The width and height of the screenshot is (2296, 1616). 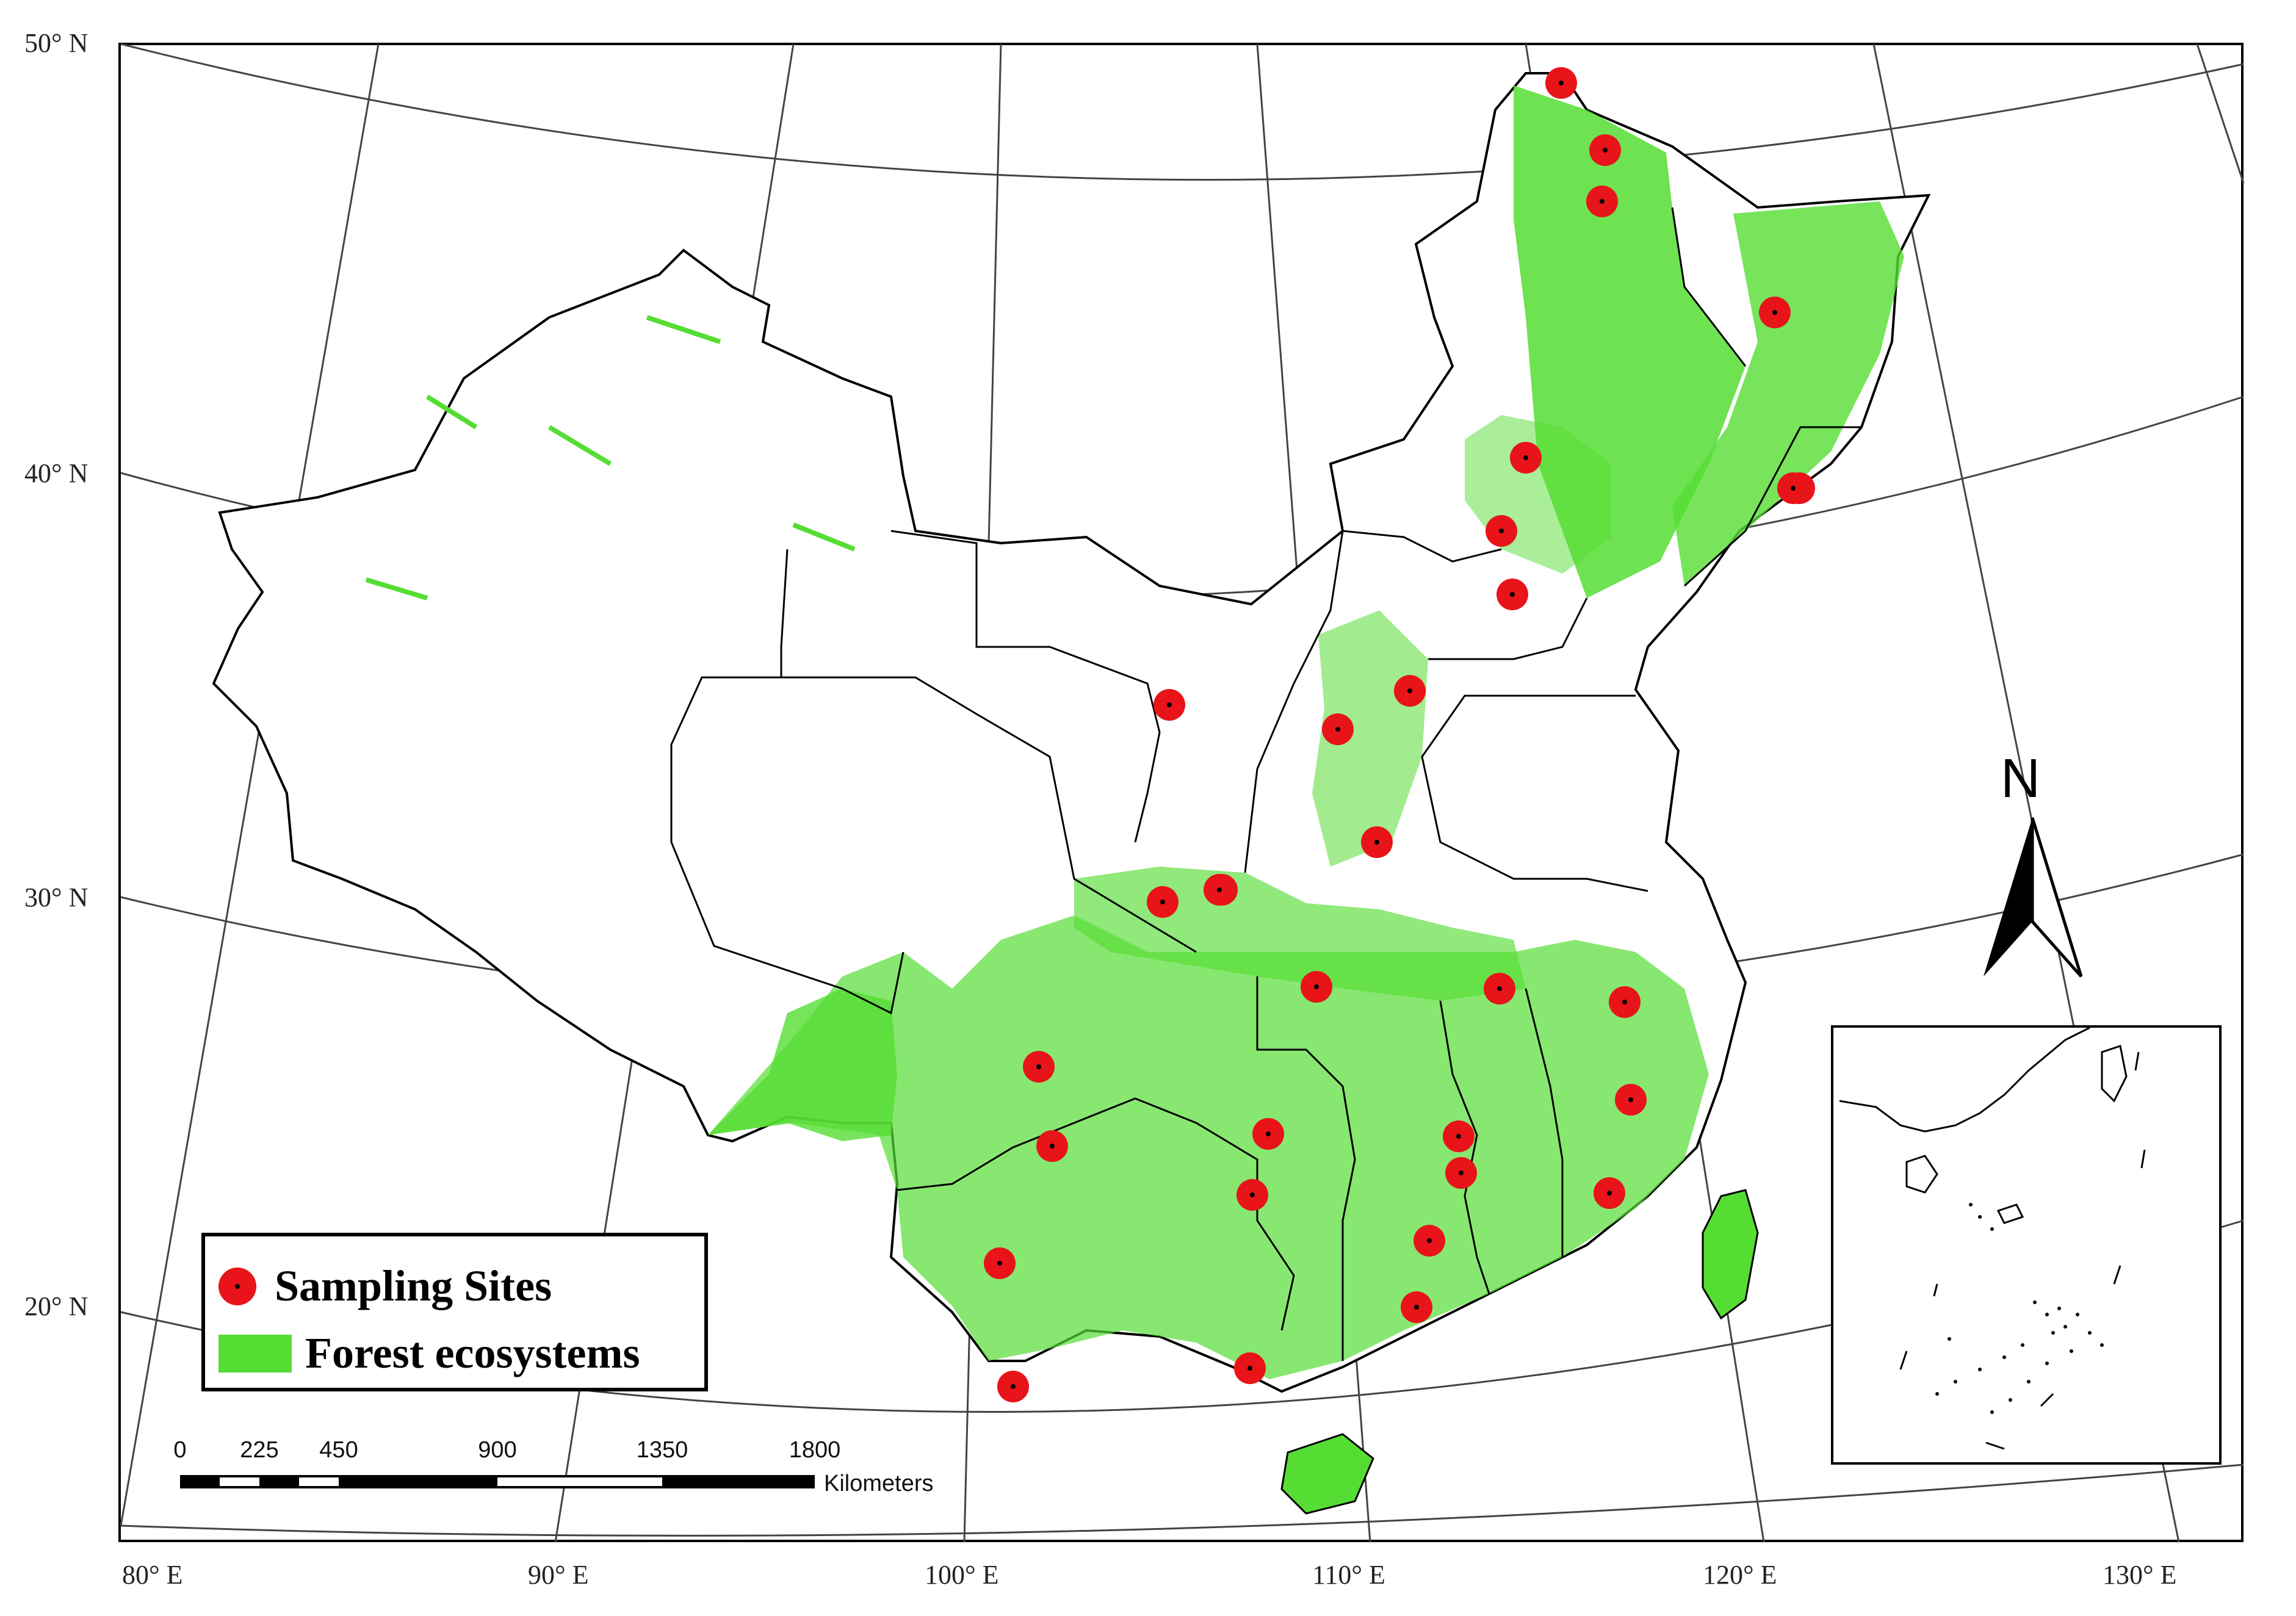 What do you see at coordinates (237, 1286) in the screenshot?
I see `site-marker-icon` at bounding box center [237, 1286].